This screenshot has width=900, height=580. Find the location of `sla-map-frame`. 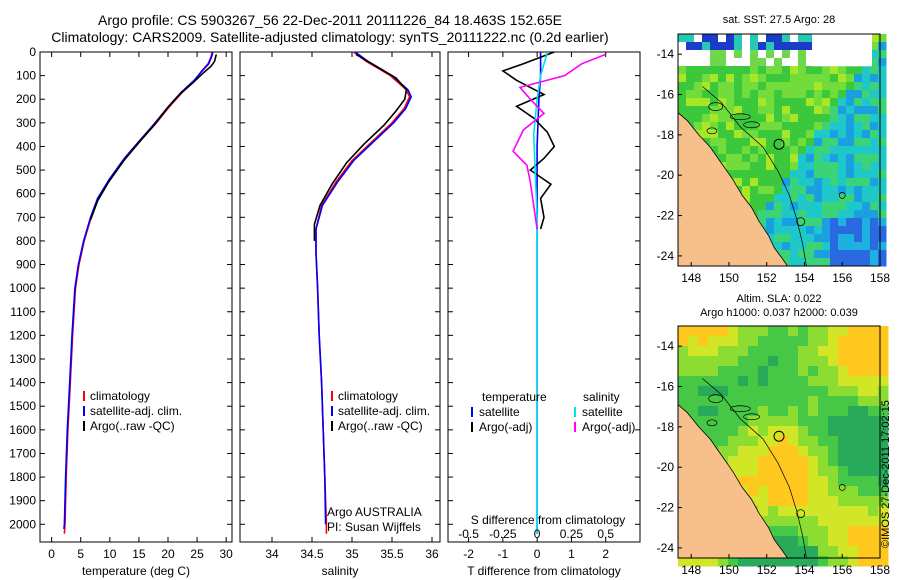

sla-map-frame is located at coordinates (779, 442).